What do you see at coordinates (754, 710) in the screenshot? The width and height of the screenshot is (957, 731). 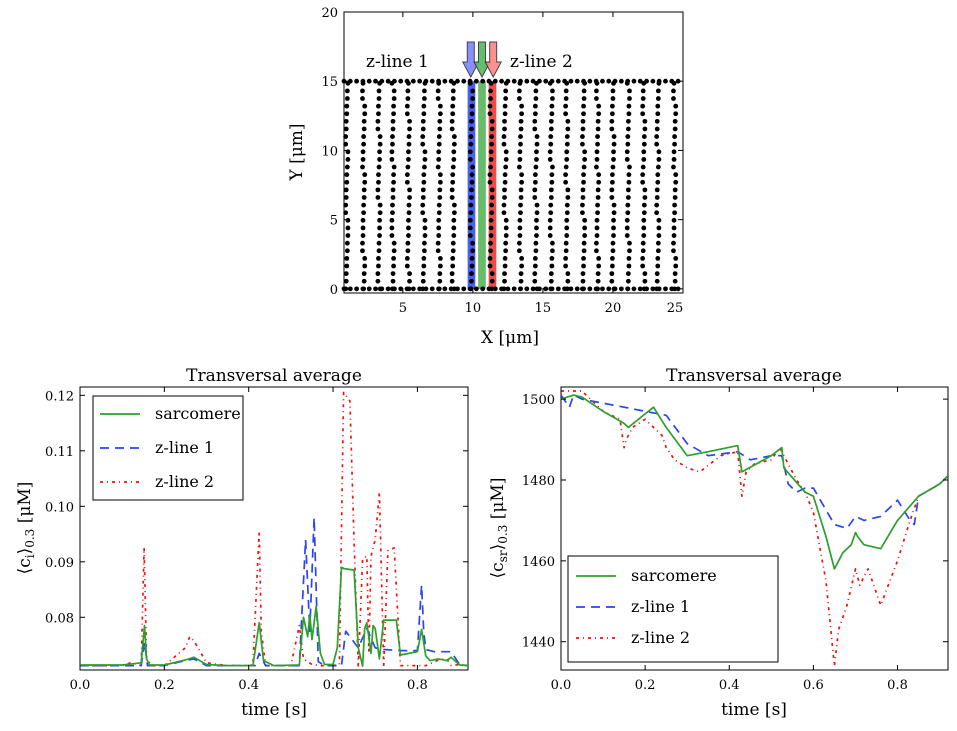 I see `csr-xlabel: time [s]` at bounding box center [754, 710].